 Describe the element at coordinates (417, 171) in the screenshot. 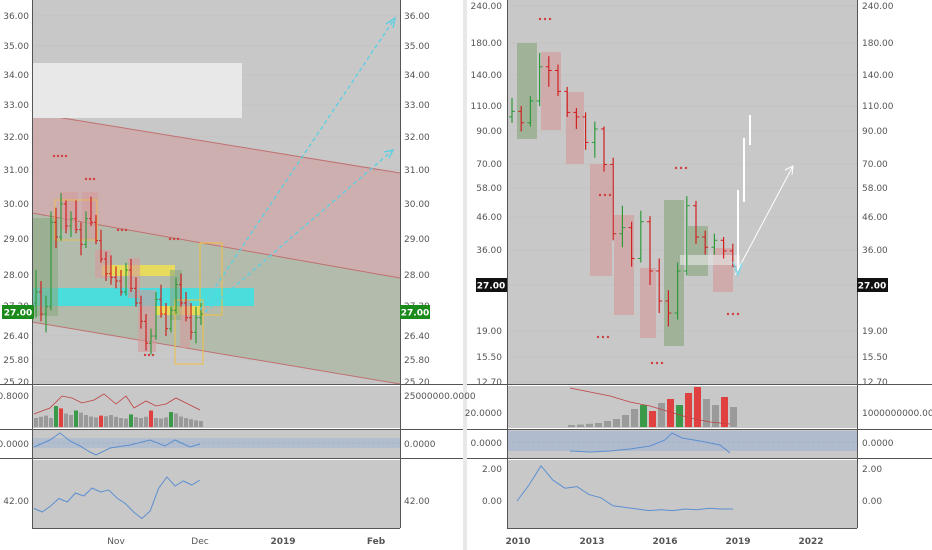

I see `left-price-y-tick-right: 31.00` at that location.